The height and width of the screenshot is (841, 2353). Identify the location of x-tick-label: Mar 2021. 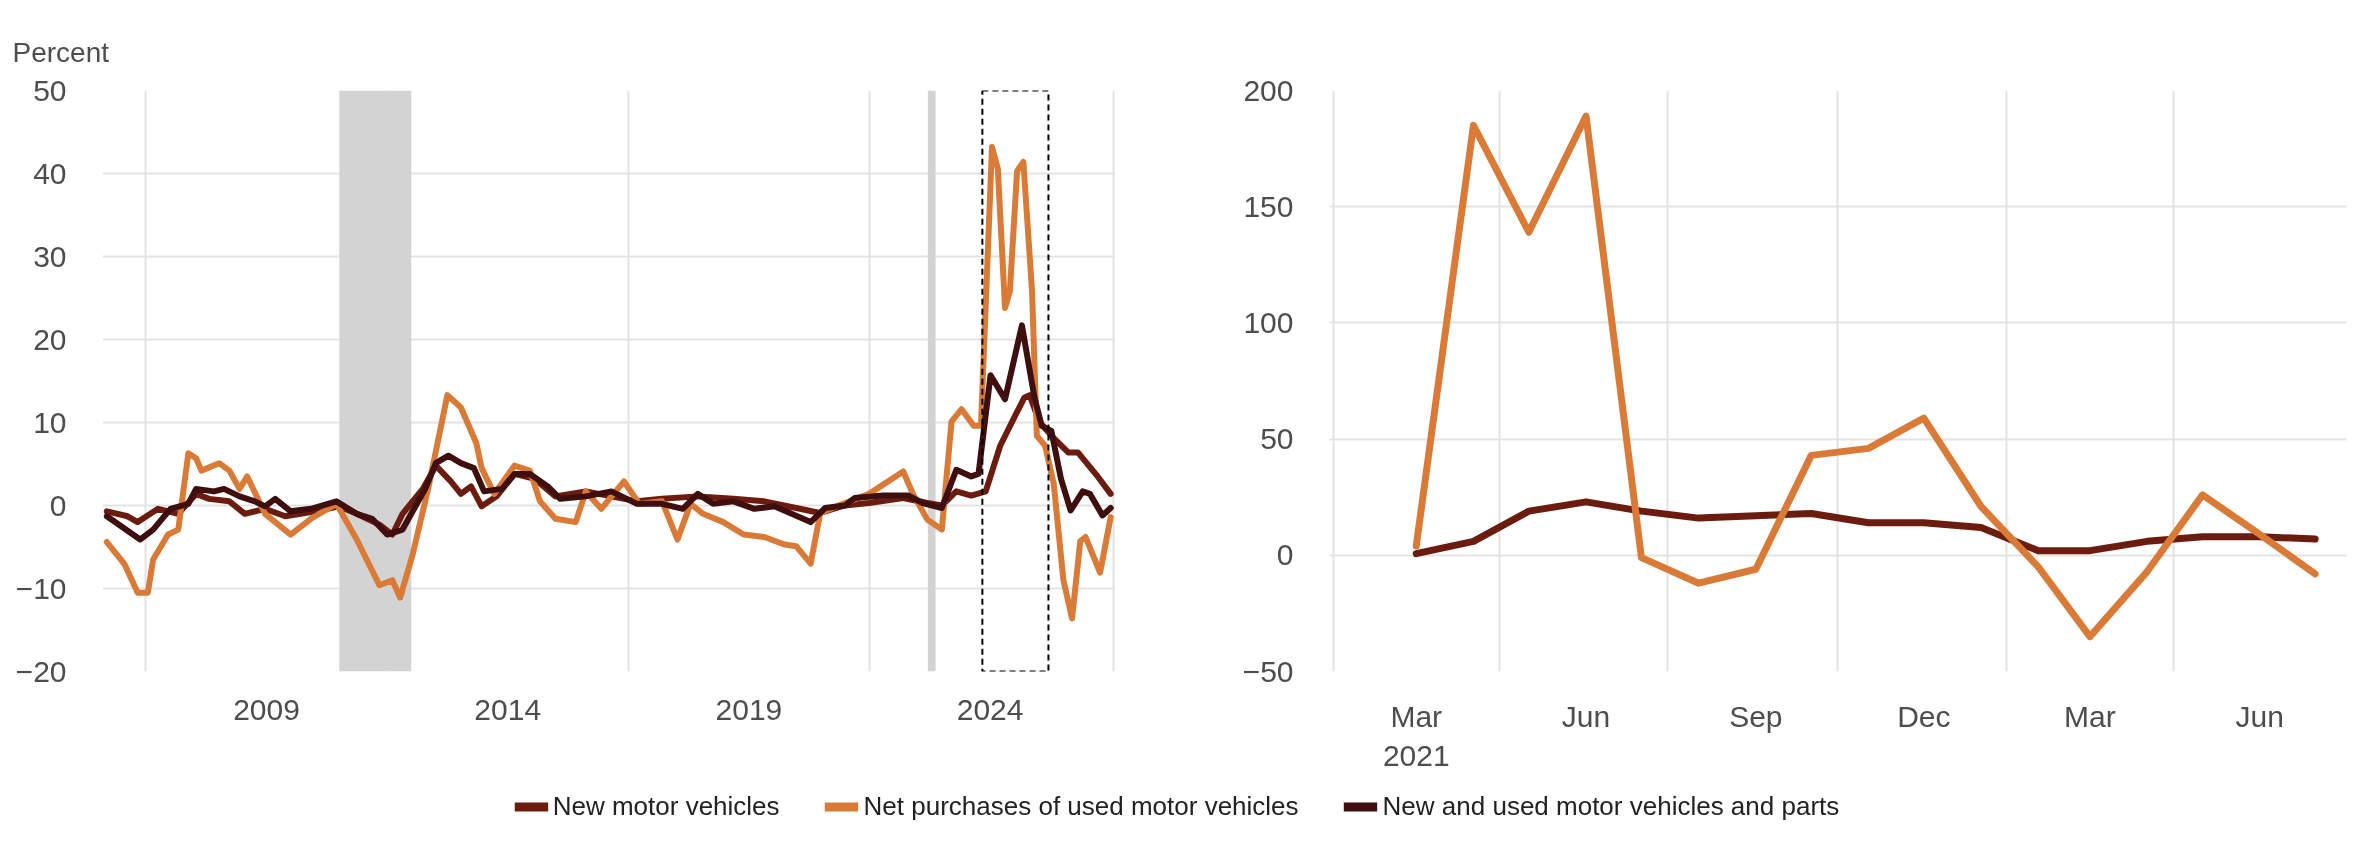
(1416, 736).